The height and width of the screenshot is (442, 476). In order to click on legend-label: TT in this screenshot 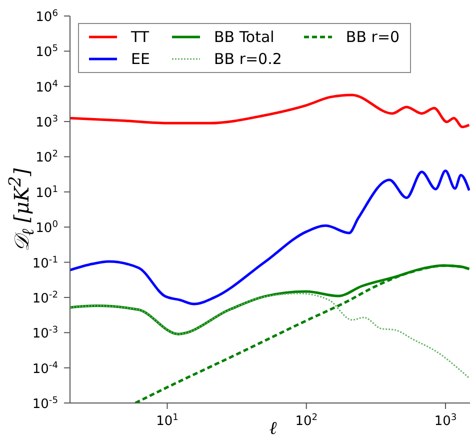, I will do `click(140, 37)`.